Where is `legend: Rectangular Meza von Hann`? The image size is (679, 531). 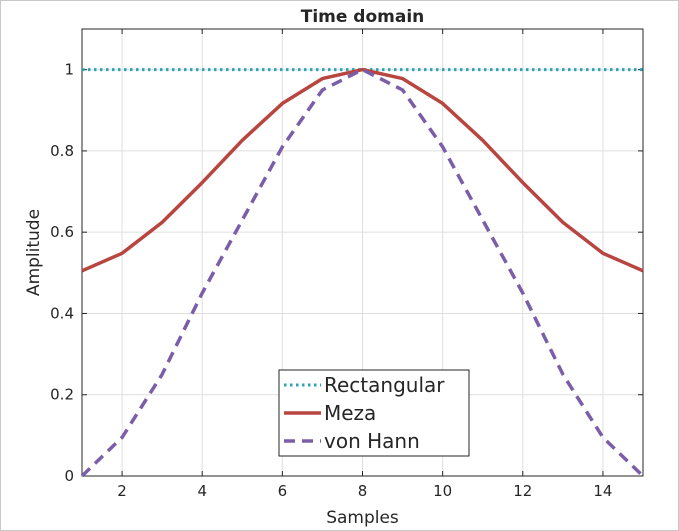 legend: Rectangular Meza von Hann is located at coordinates (374, 413).